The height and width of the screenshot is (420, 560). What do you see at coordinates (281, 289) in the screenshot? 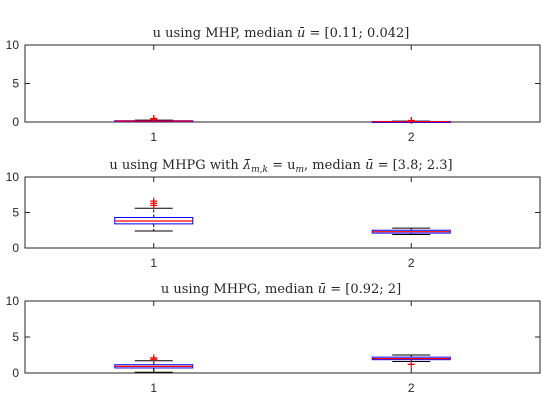
I see `subplot-3-title: u using MHPG, median ū = [0.92; 2]` at bounding box center [281, 289].